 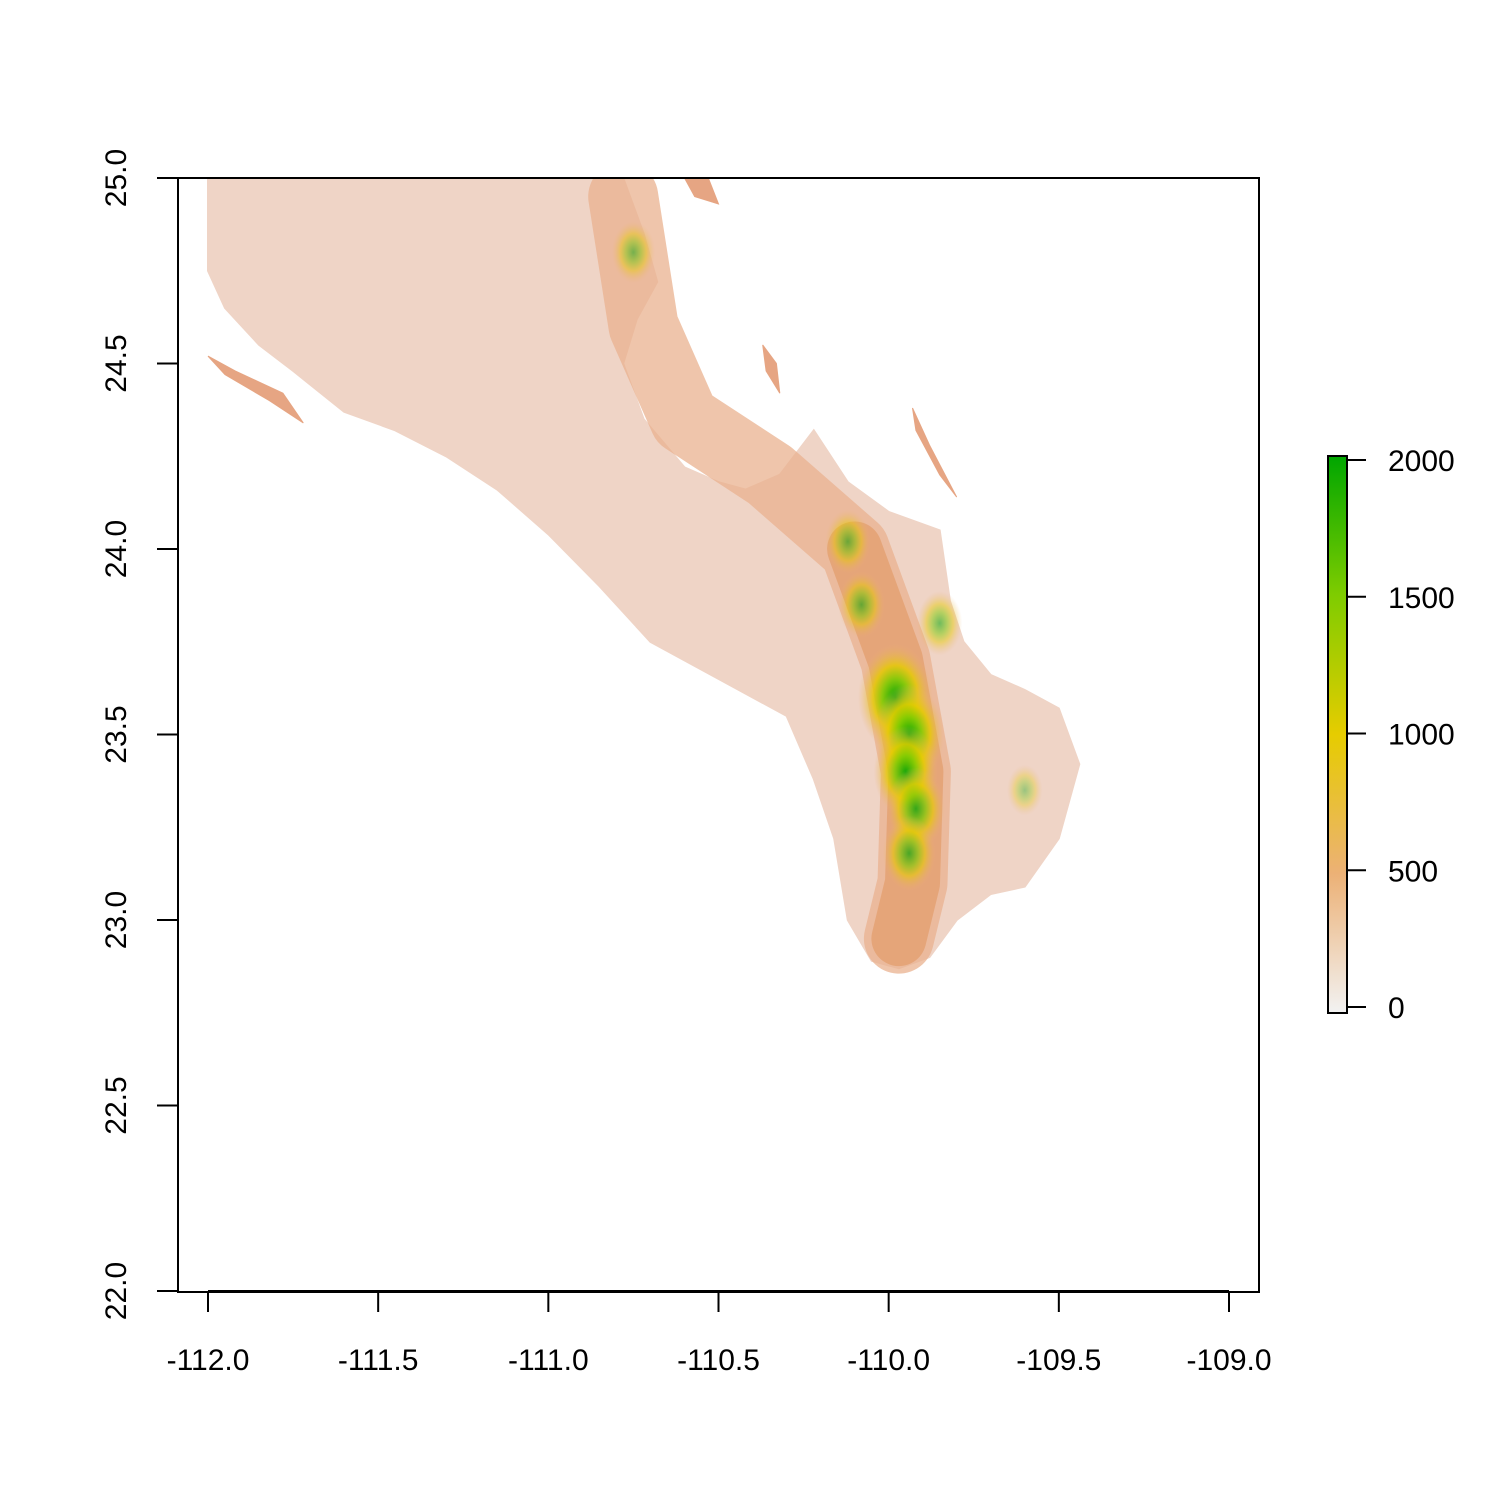 I want to click on color-legend: 0 500 1000 1500 2000, so click(x=1391, y=735).